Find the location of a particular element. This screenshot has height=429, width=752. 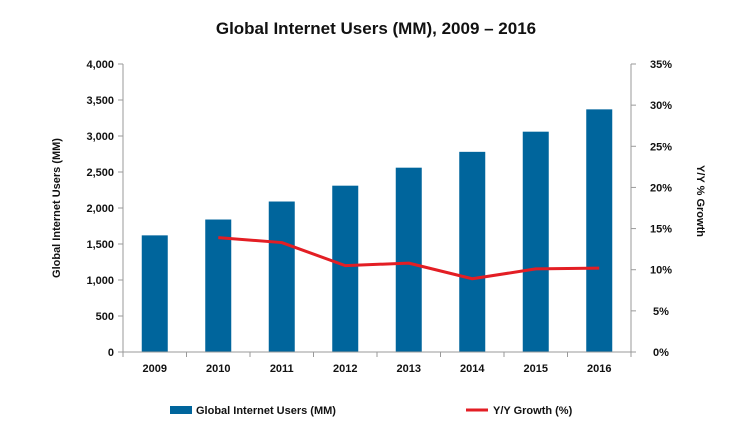

x-tick-label: 2013 is located at coordinates (409, 369).